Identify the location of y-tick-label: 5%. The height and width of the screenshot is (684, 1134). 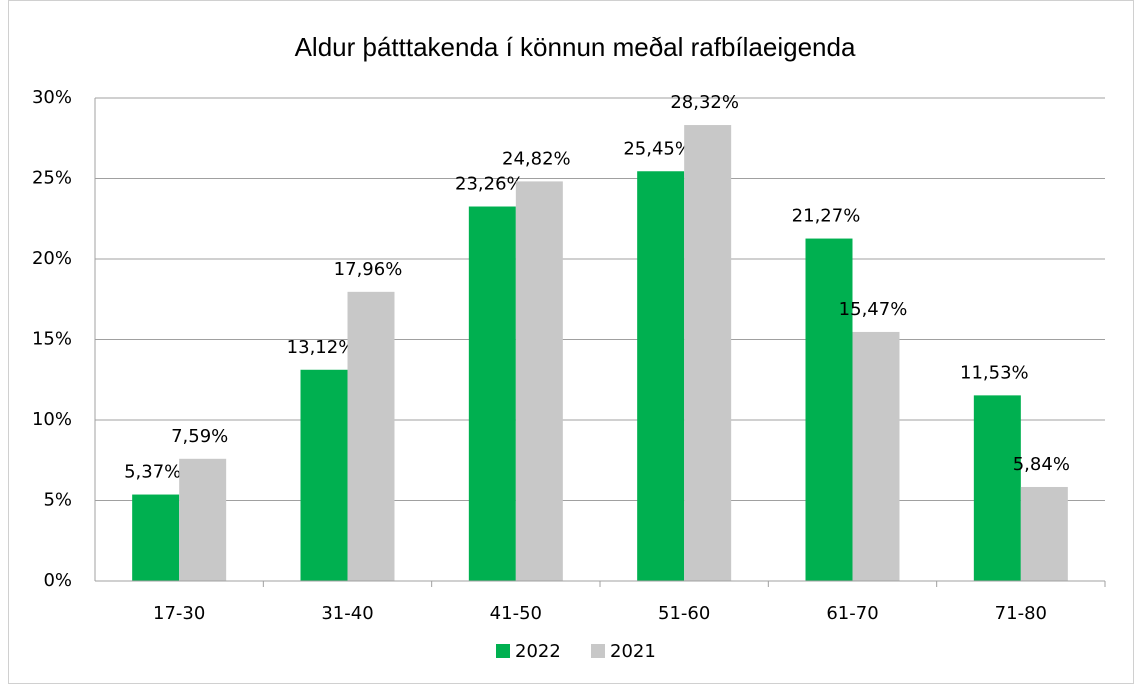
(57, 500).